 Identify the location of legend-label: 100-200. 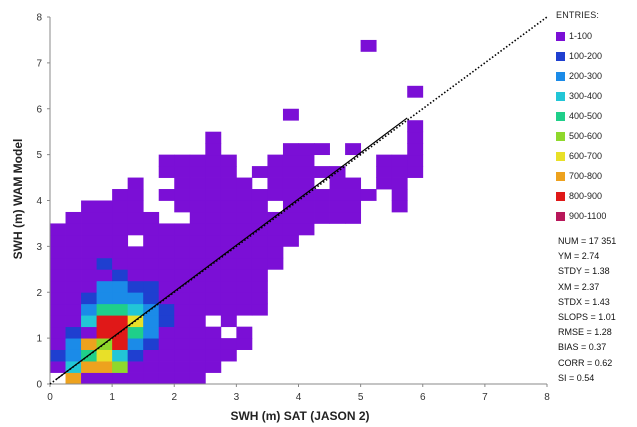
(586, 56).